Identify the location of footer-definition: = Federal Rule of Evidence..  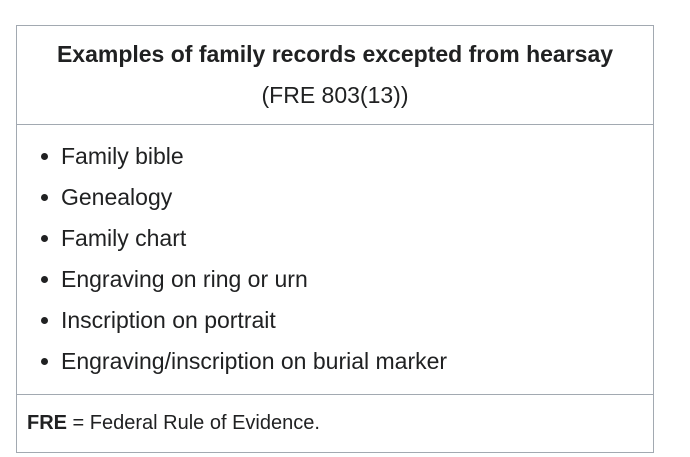
(193, 423).